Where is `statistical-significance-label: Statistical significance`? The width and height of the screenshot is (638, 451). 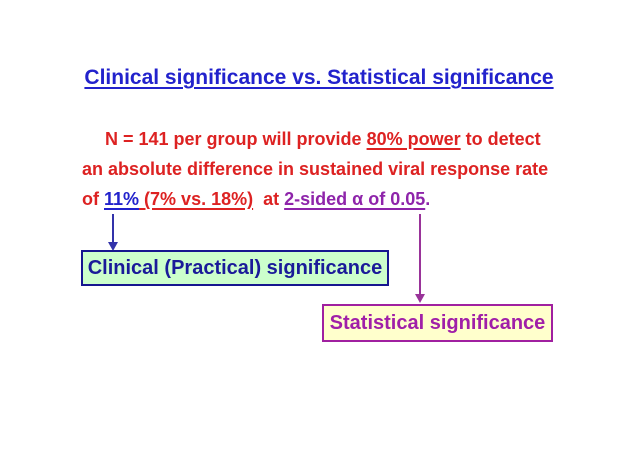 statistical-significance-label: Statistical significance is located at coordinates (437, 322).